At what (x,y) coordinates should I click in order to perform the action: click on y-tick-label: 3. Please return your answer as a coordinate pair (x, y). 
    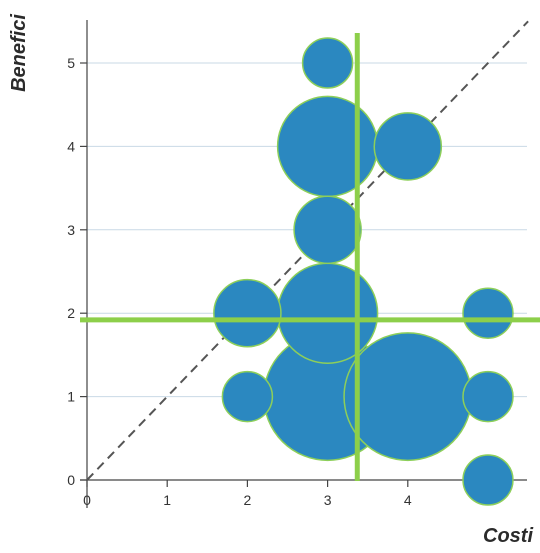
    Looking at the image, I should click on (71, 230).